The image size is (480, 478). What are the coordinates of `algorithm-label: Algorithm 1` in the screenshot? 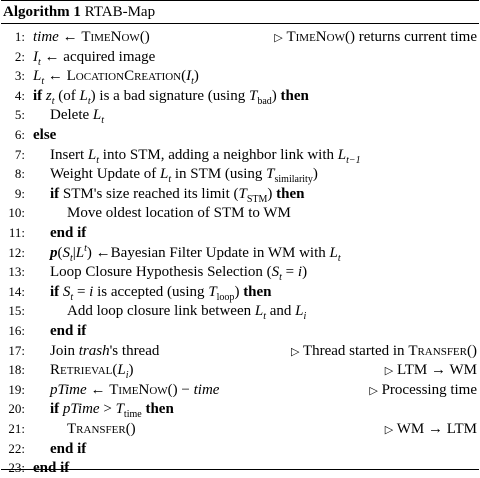 It's located at (42, 12).